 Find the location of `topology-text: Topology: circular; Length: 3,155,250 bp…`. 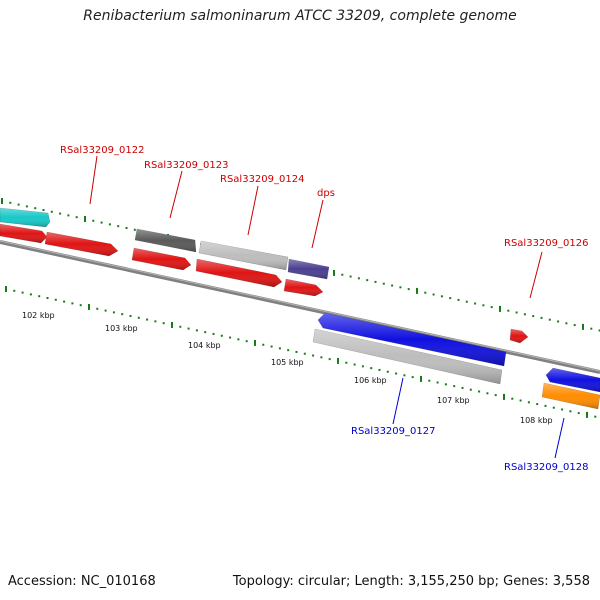

topology-text: Topology: circular; Length: 3,155,250 bp… is located at coordinates (411, 581).